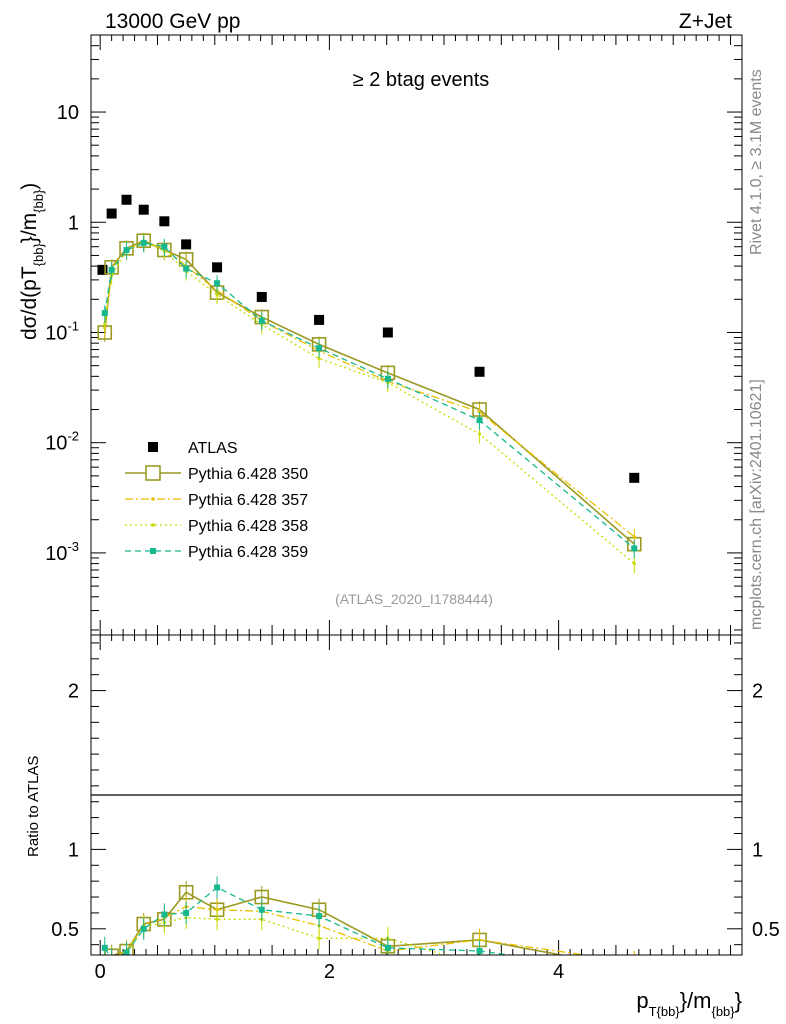  Describe the element at coordinates (248, 552) in the screenshot. I see `legend-label: Pythia 6.428 359` at that location.